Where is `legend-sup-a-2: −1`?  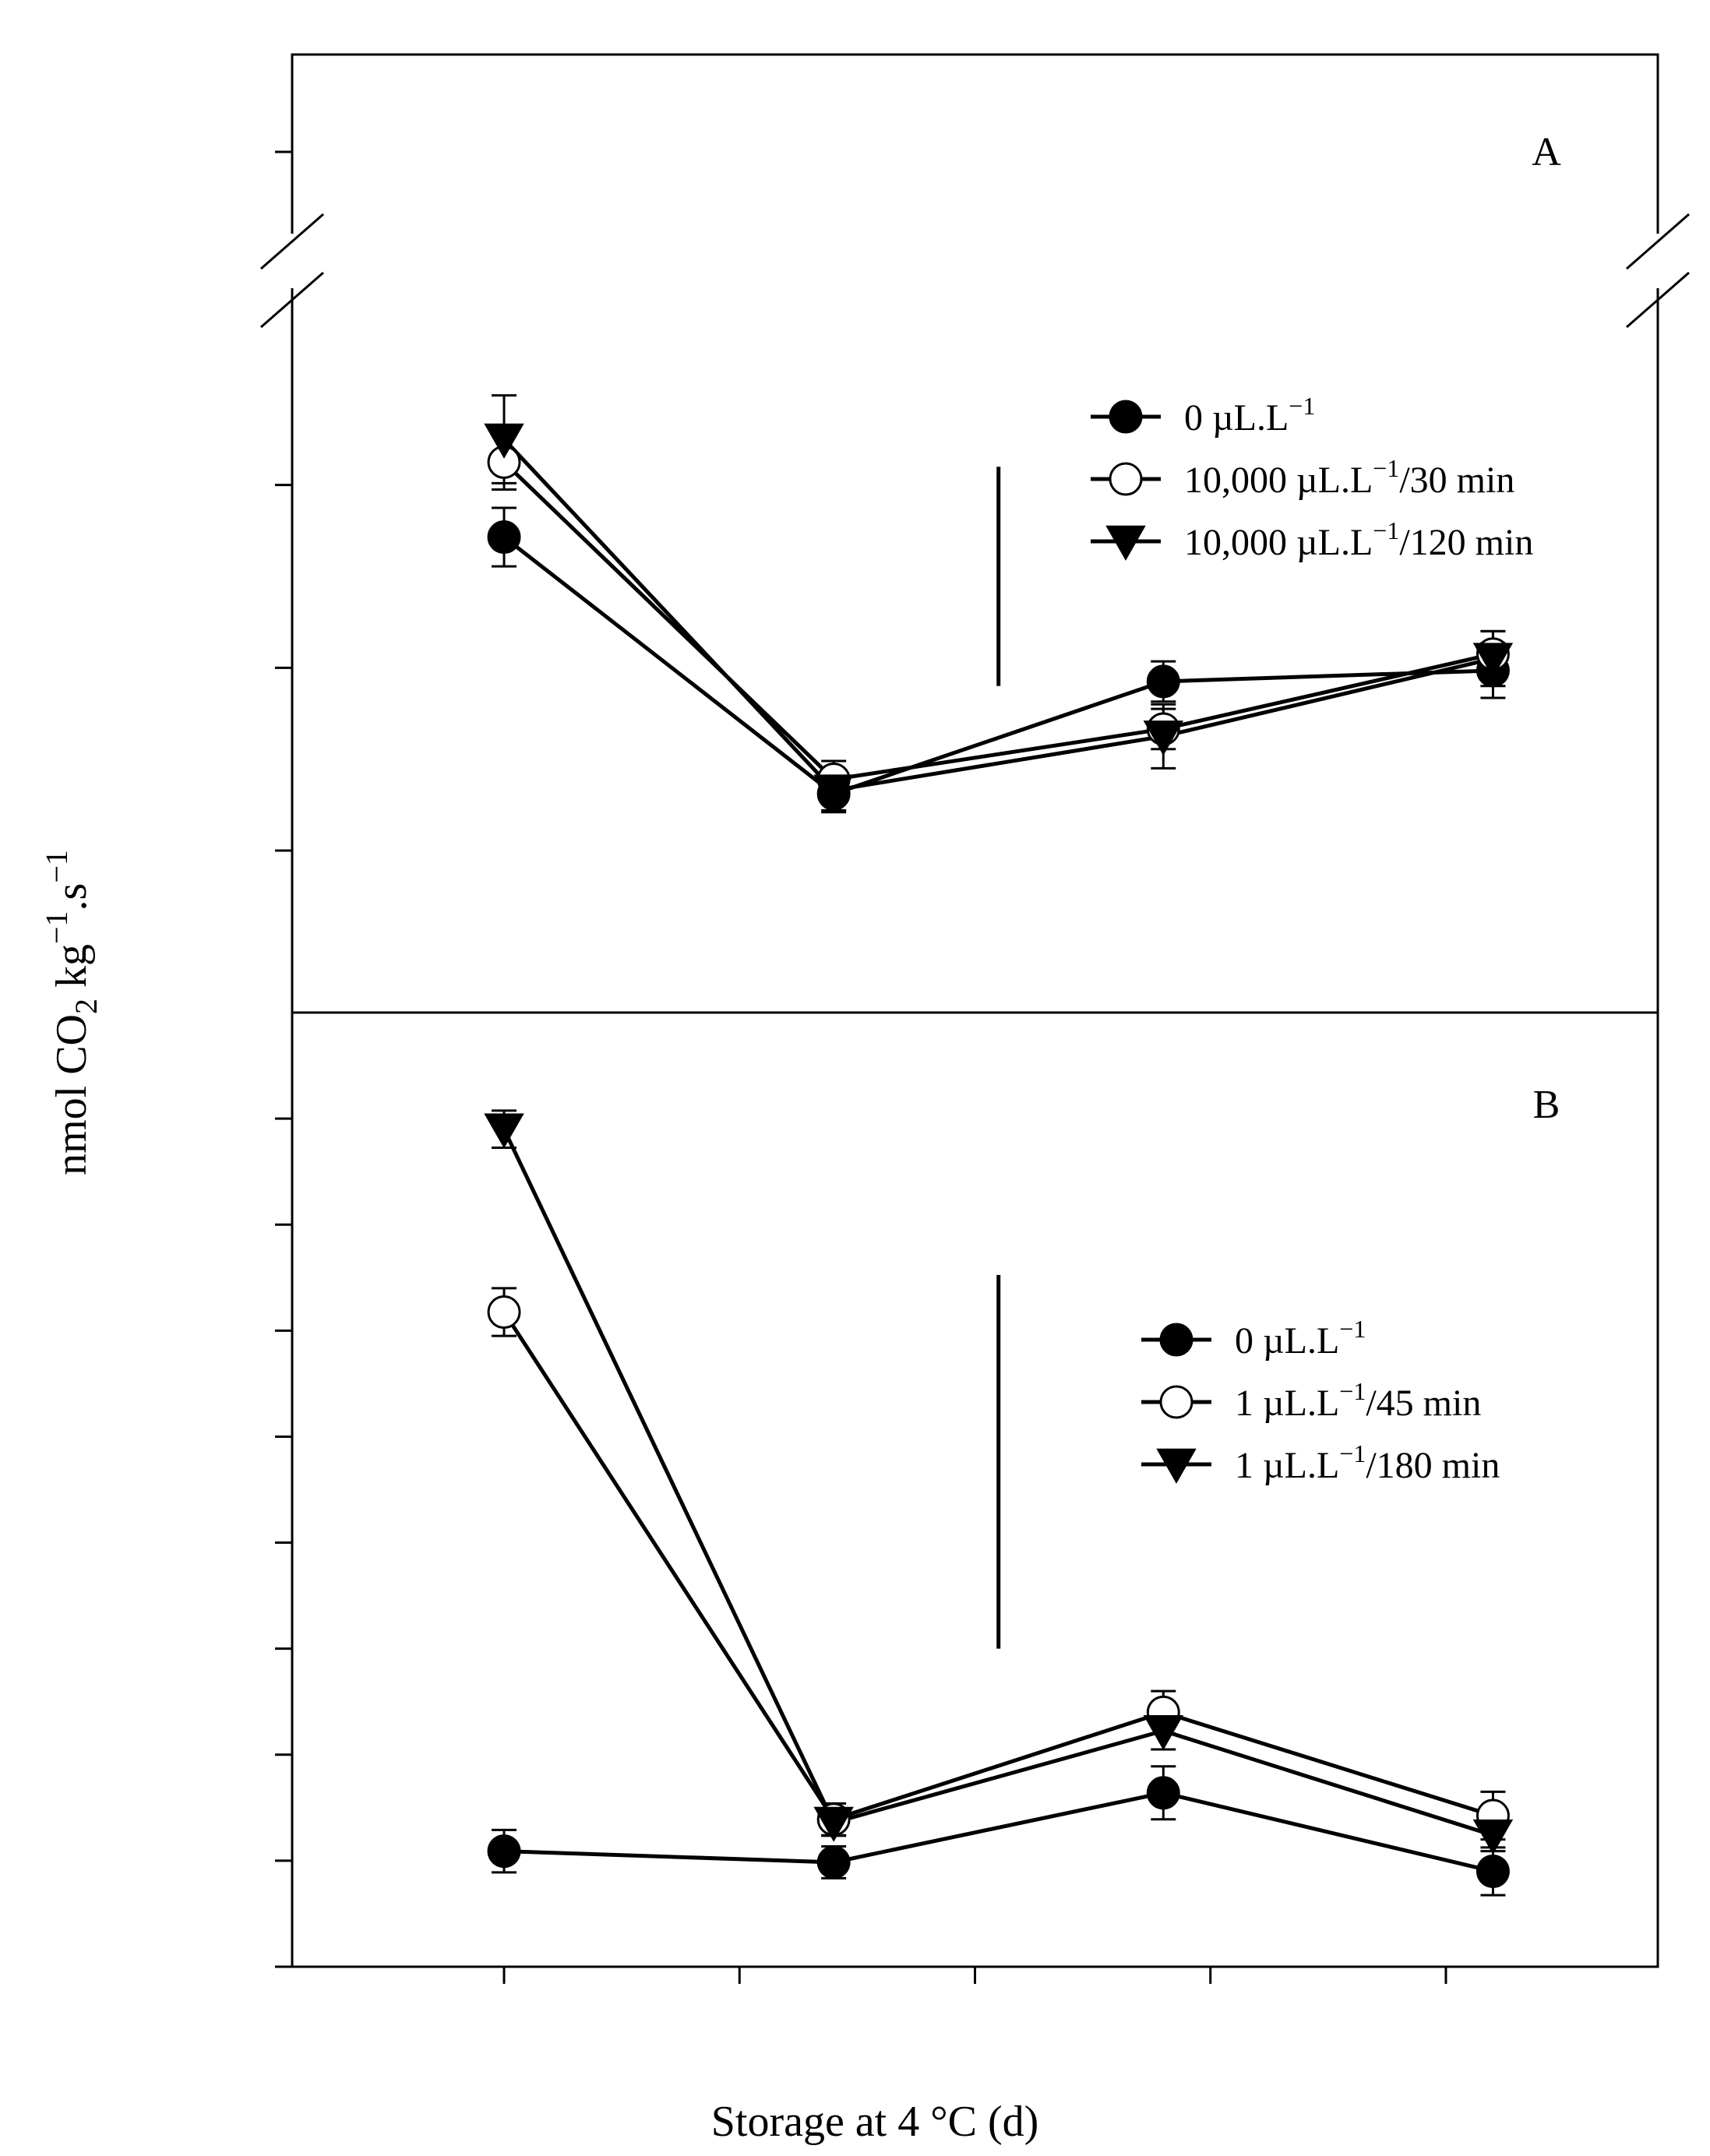 legend-sup-a-2: −1 is located at coordinates (1386, 530).